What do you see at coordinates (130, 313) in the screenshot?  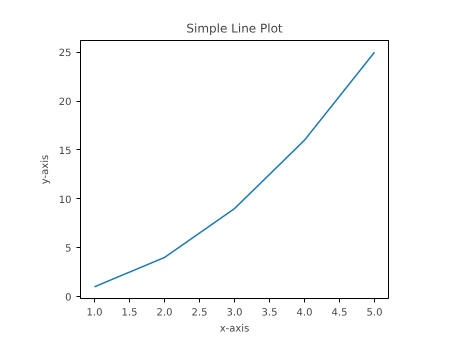 I see `x-tick-label: 1.5` at bounding box center [130, 313].